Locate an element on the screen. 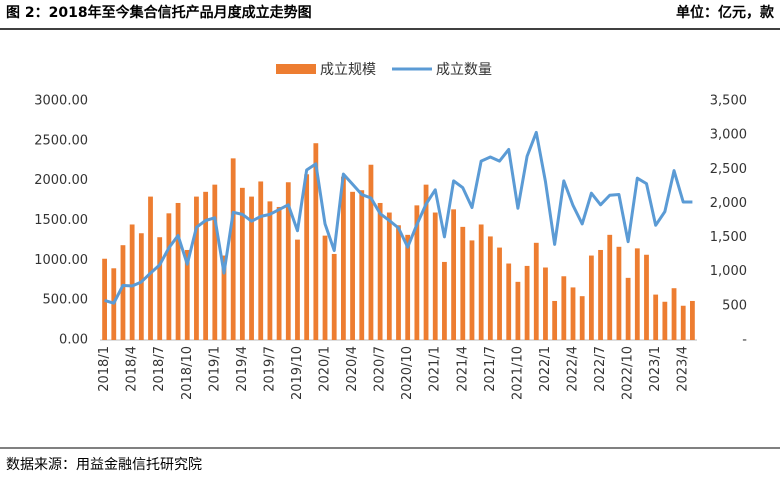 This screenshot has height=482, width=780. unit-label: 单位：亿元，款 is located at coordinates (725, 12).